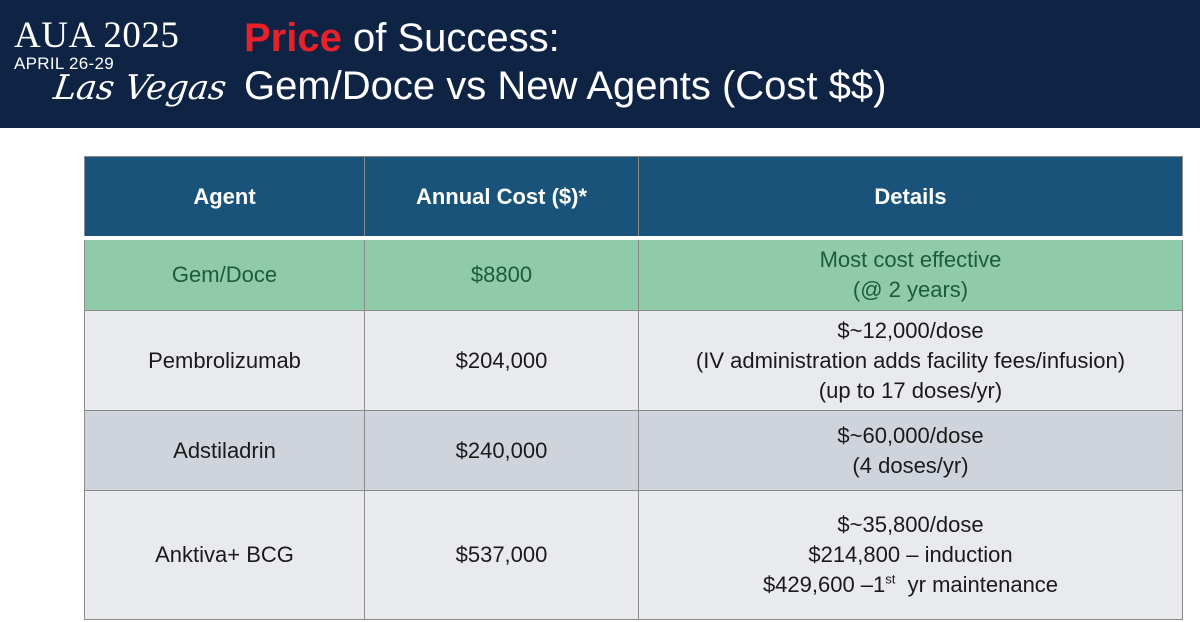 This screenshot has width=1200, height=622. I want to click on title-line-1: Price of Success:, so click(565, 38).